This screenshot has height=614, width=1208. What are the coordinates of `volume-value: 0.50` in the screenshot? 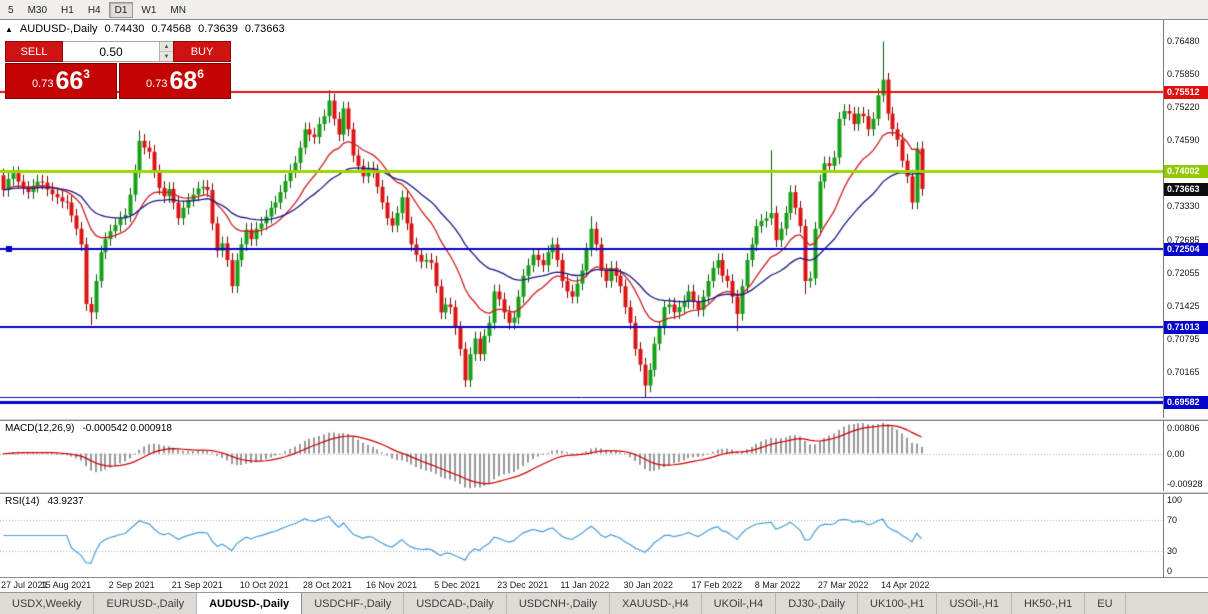 It's located at (111, 51).